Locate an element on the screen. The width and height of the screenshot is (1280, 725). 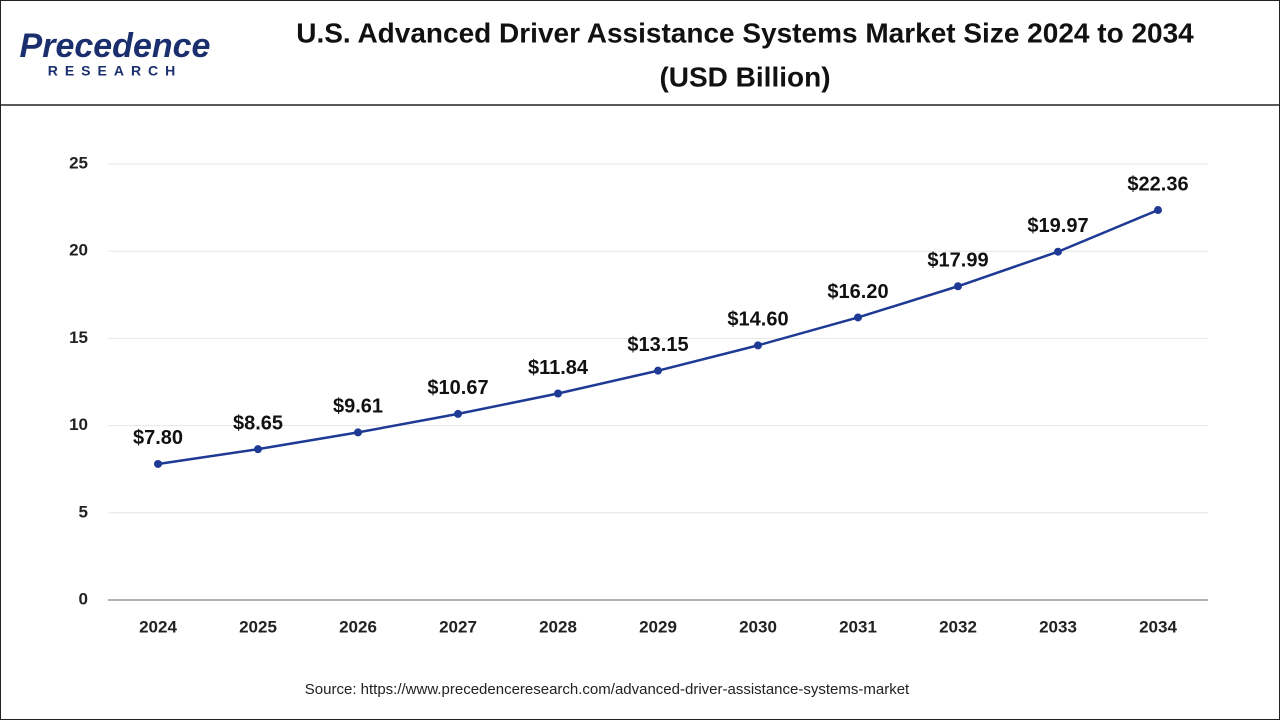
x-tick-label: 2032 is located at coordinates (958, 626).